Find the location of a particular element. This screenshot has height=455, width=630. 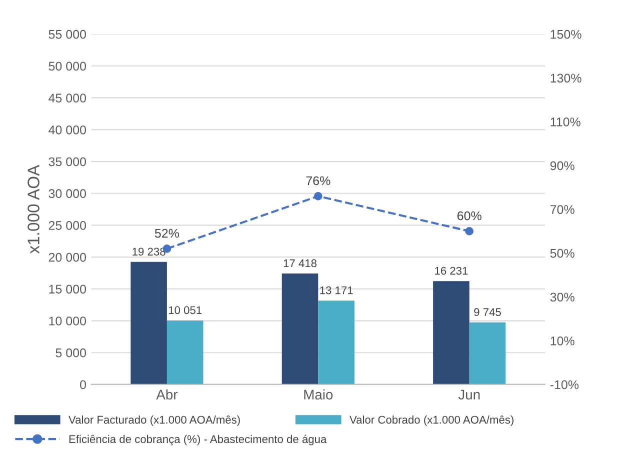

y2-tick-label: 50% is located at coordinates (562, 253).